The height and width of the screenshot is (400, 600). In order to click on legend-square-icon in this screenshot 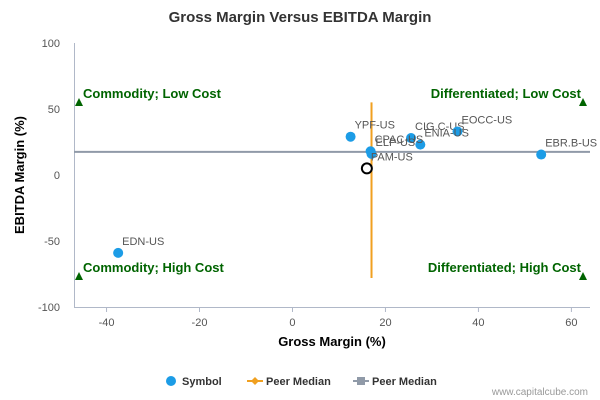, I will do `click(361, 381)`.